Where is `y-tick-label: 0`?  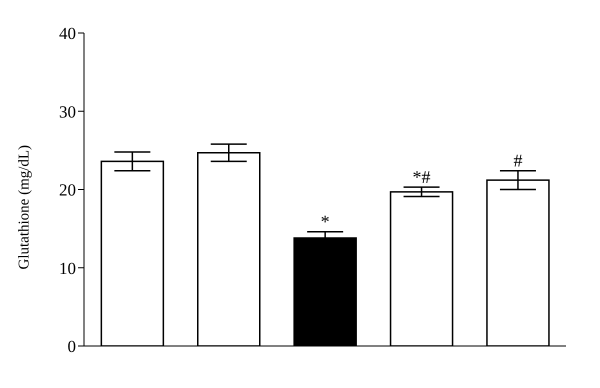 y-tick-label: 0 is located at coordinates (72, 346).